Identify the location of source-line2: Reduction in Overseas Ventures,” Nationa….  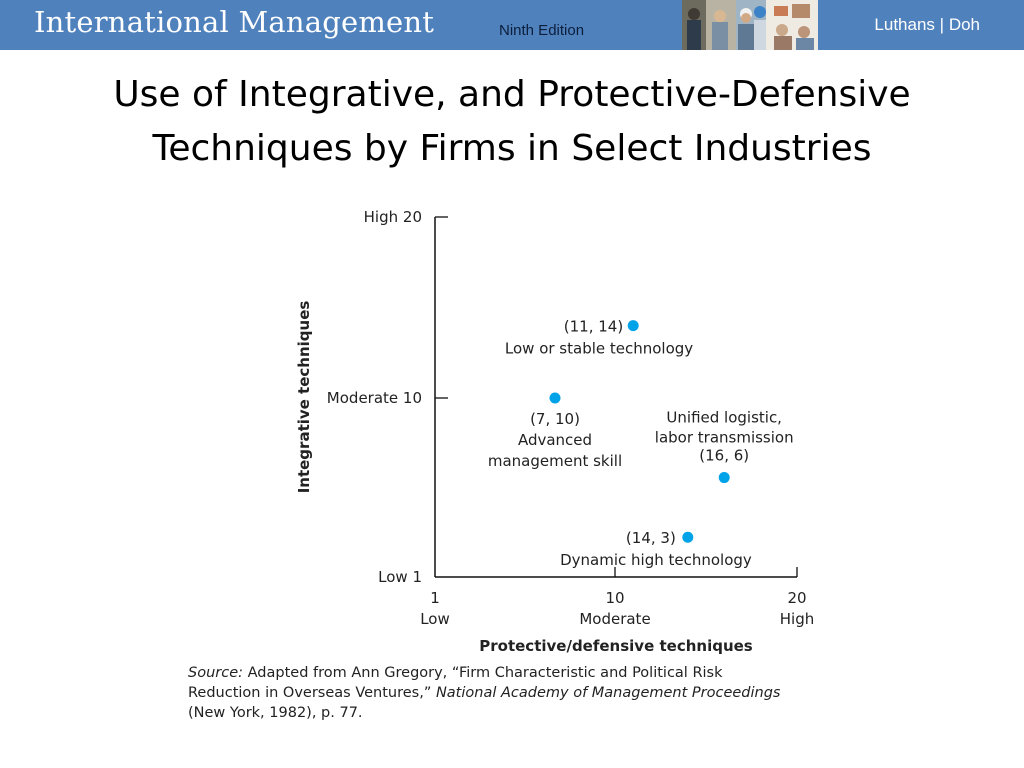
(538, 693).